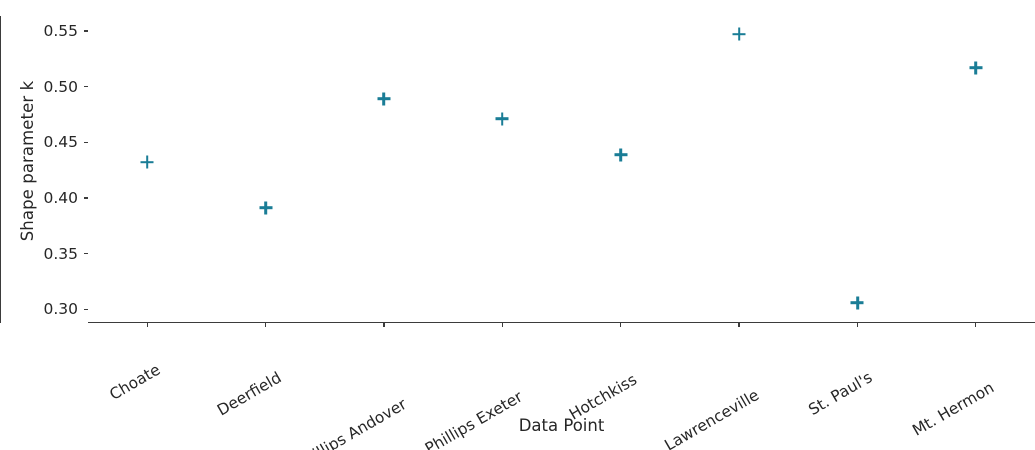  Describe the element at coordinates (1, 169) in the screenshot. I see `y-axis-spine` at that location.